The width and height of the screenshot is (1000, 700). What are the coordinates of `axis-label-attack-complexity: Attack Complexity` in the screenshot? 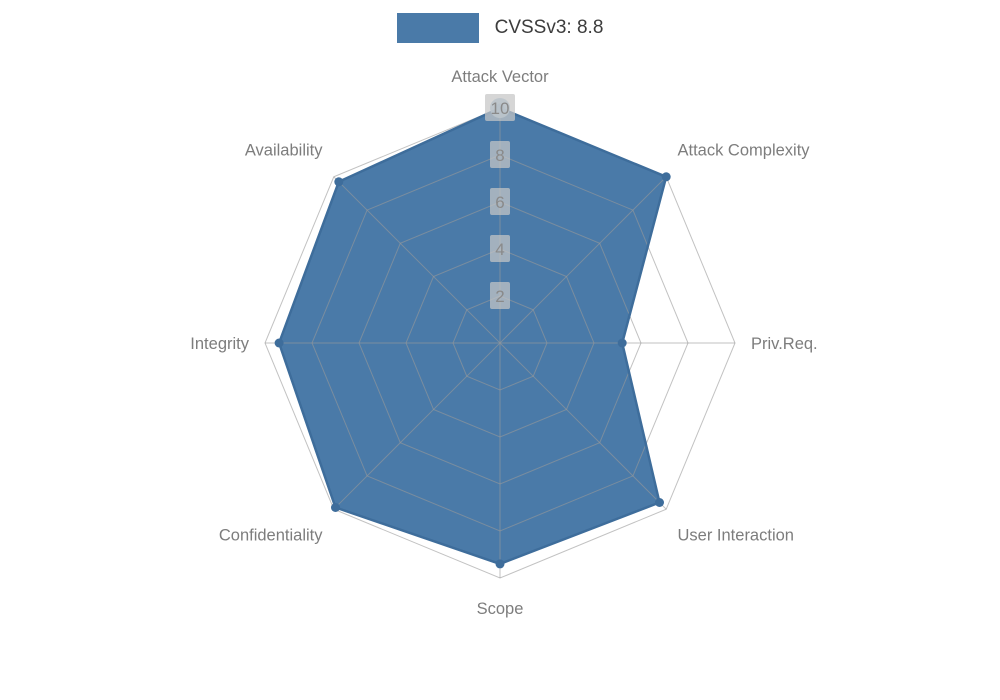 It's located at (744, 151).